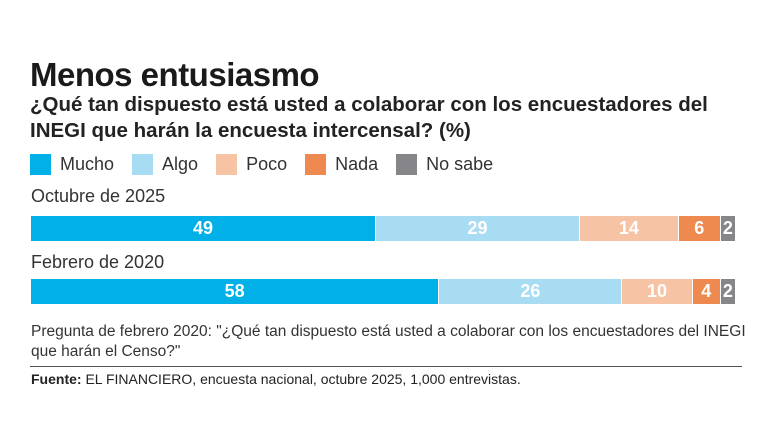  I want to click on bar-segment-algo: 26, so click(531, 291).